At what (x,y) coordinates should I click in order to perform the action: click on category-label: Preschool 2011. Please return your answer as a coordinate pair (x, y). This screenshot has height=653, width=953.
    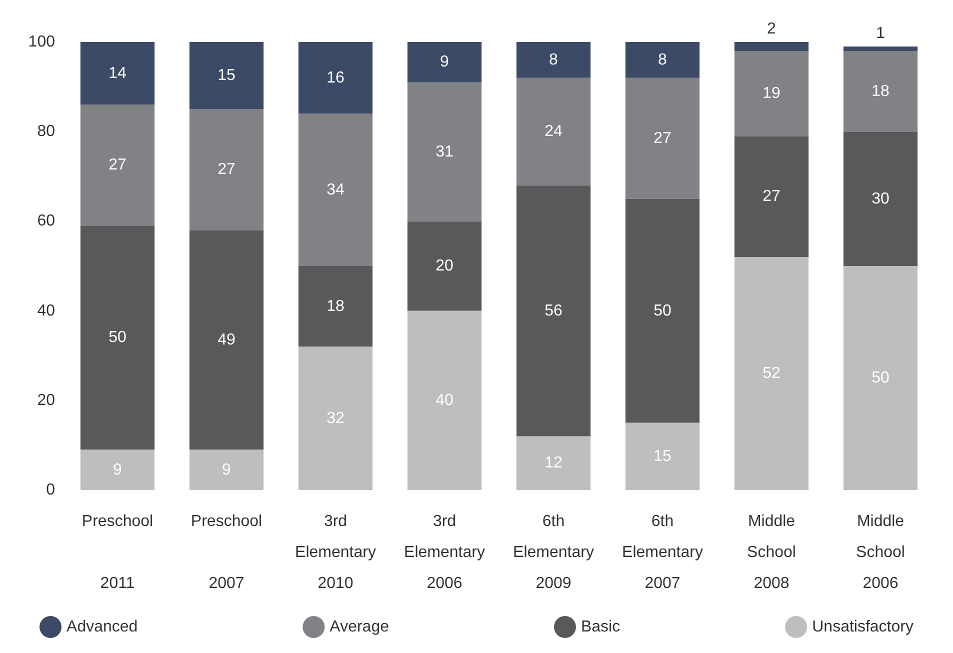
    Looking at the image, I should click on (118, 552).